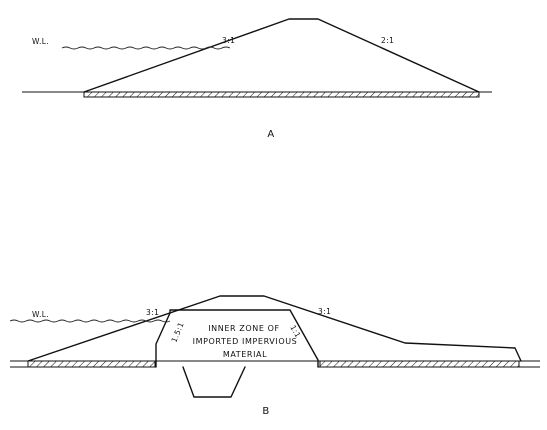 This screenshot has width=547, height=430. Describe the element at coordinates (146, 48) in the screenshot. I see `water-level-line-a` at that location.